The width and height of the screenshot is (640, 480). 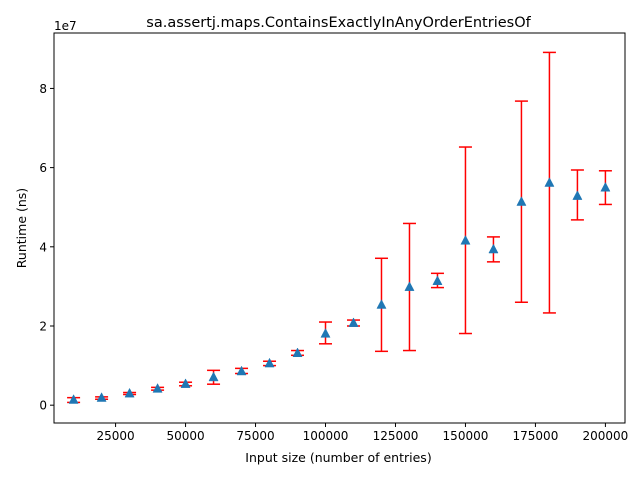 I want to click on x-tick-label: 100000, so click(x=326, y=436).